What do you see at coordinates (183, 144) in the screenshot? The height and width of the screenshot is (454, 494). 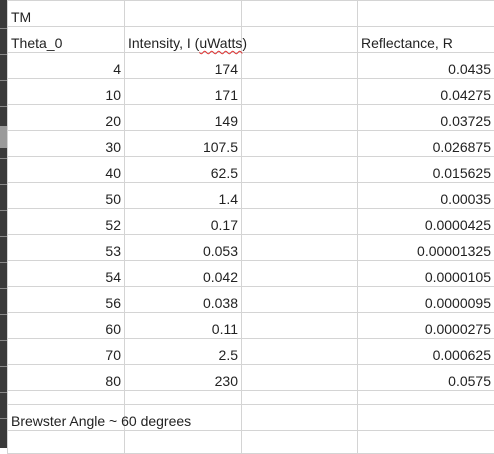 I see `intensity-cell: 107.5` at bounding box center [183, 144].